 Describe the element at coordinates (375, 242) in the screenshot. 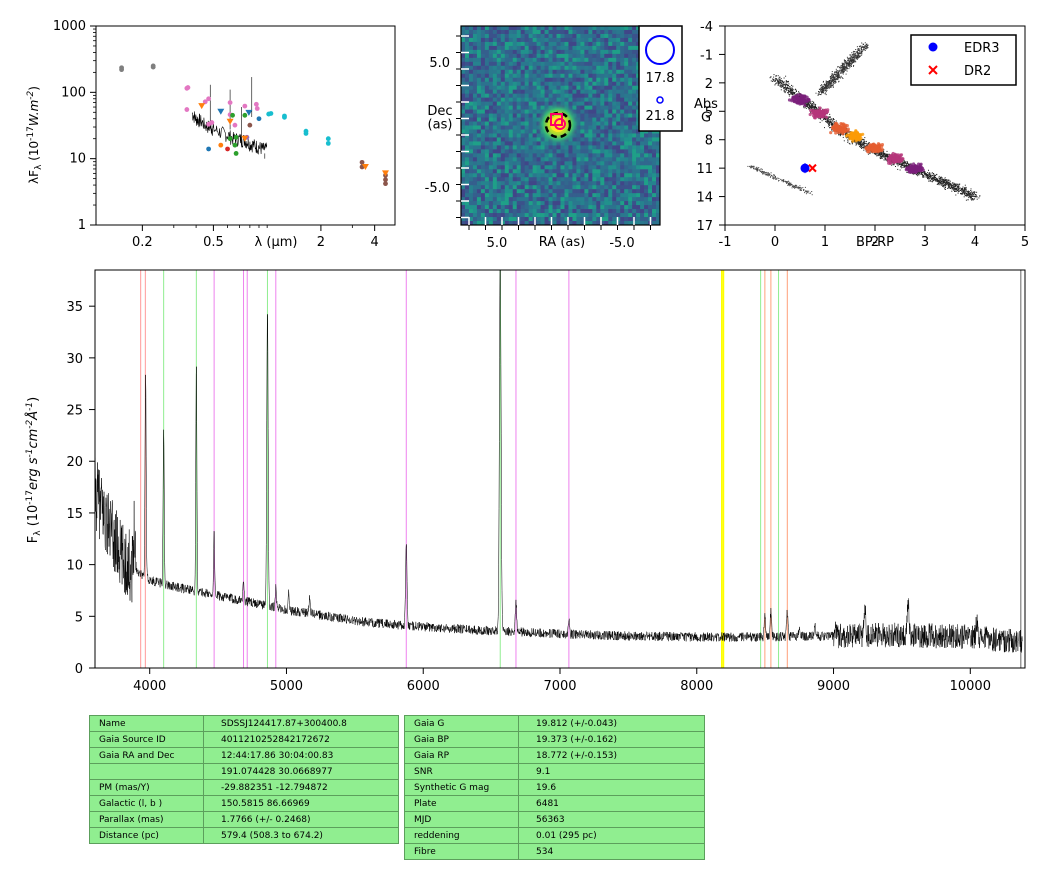

I see `sed-xtick-label: 4` at that location.